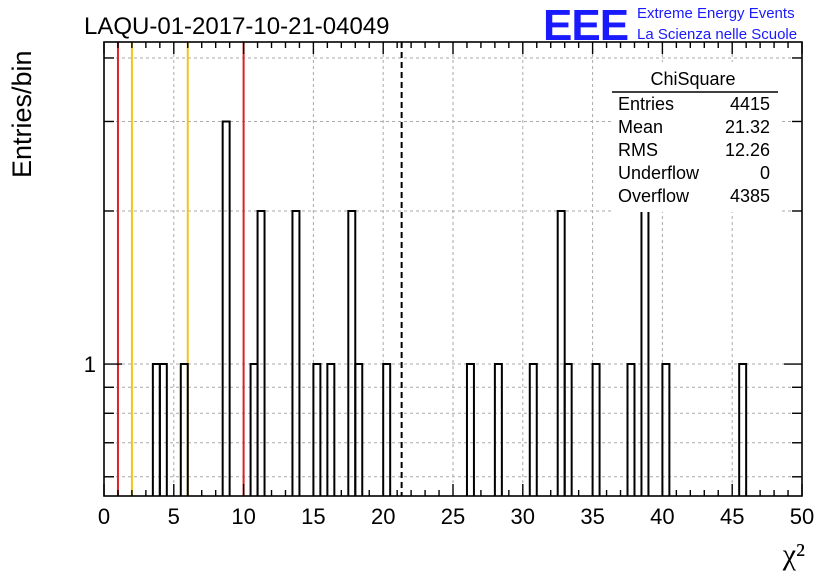  Describe the element at coordinates (646, 104) in the screenshot. I see `stats-label: Entries` at that location.